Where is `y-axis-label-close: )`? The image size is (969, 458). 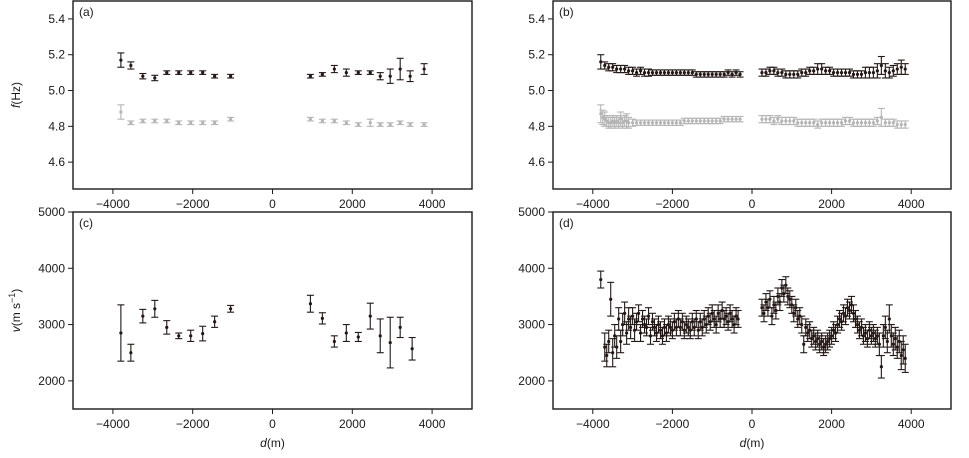 y-axis-label-close: ) is located at coordinates (16, 291).